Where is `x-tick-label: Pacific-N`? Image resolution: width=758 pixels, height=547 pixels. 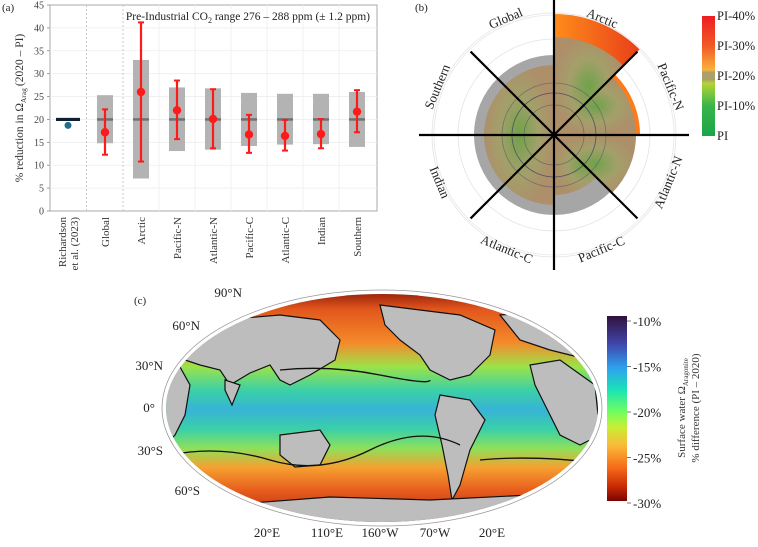 x-tick-label: Pacific-N is located at coordinates (178, 238).